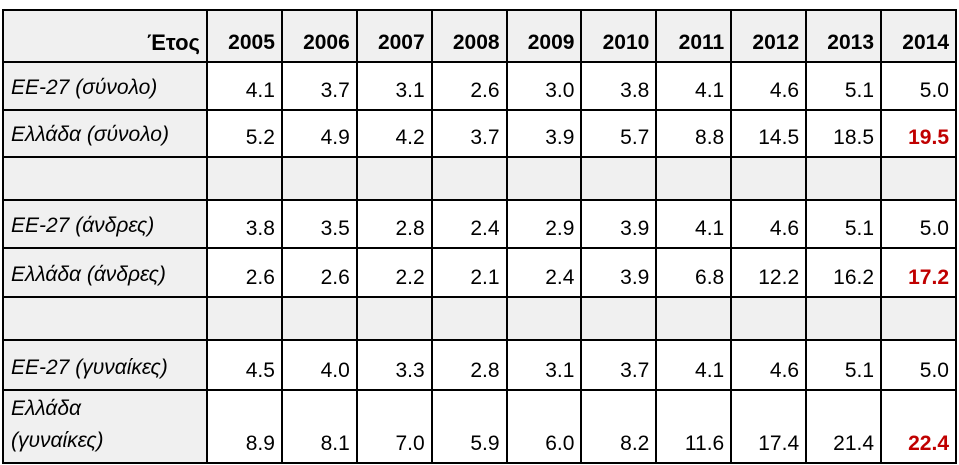 This screenshot has width=959, height=465. What do you see at coordinates (244, 36) in the screenshot?
I see `year-header-cell: 2005` at bounding box center [244, 36].